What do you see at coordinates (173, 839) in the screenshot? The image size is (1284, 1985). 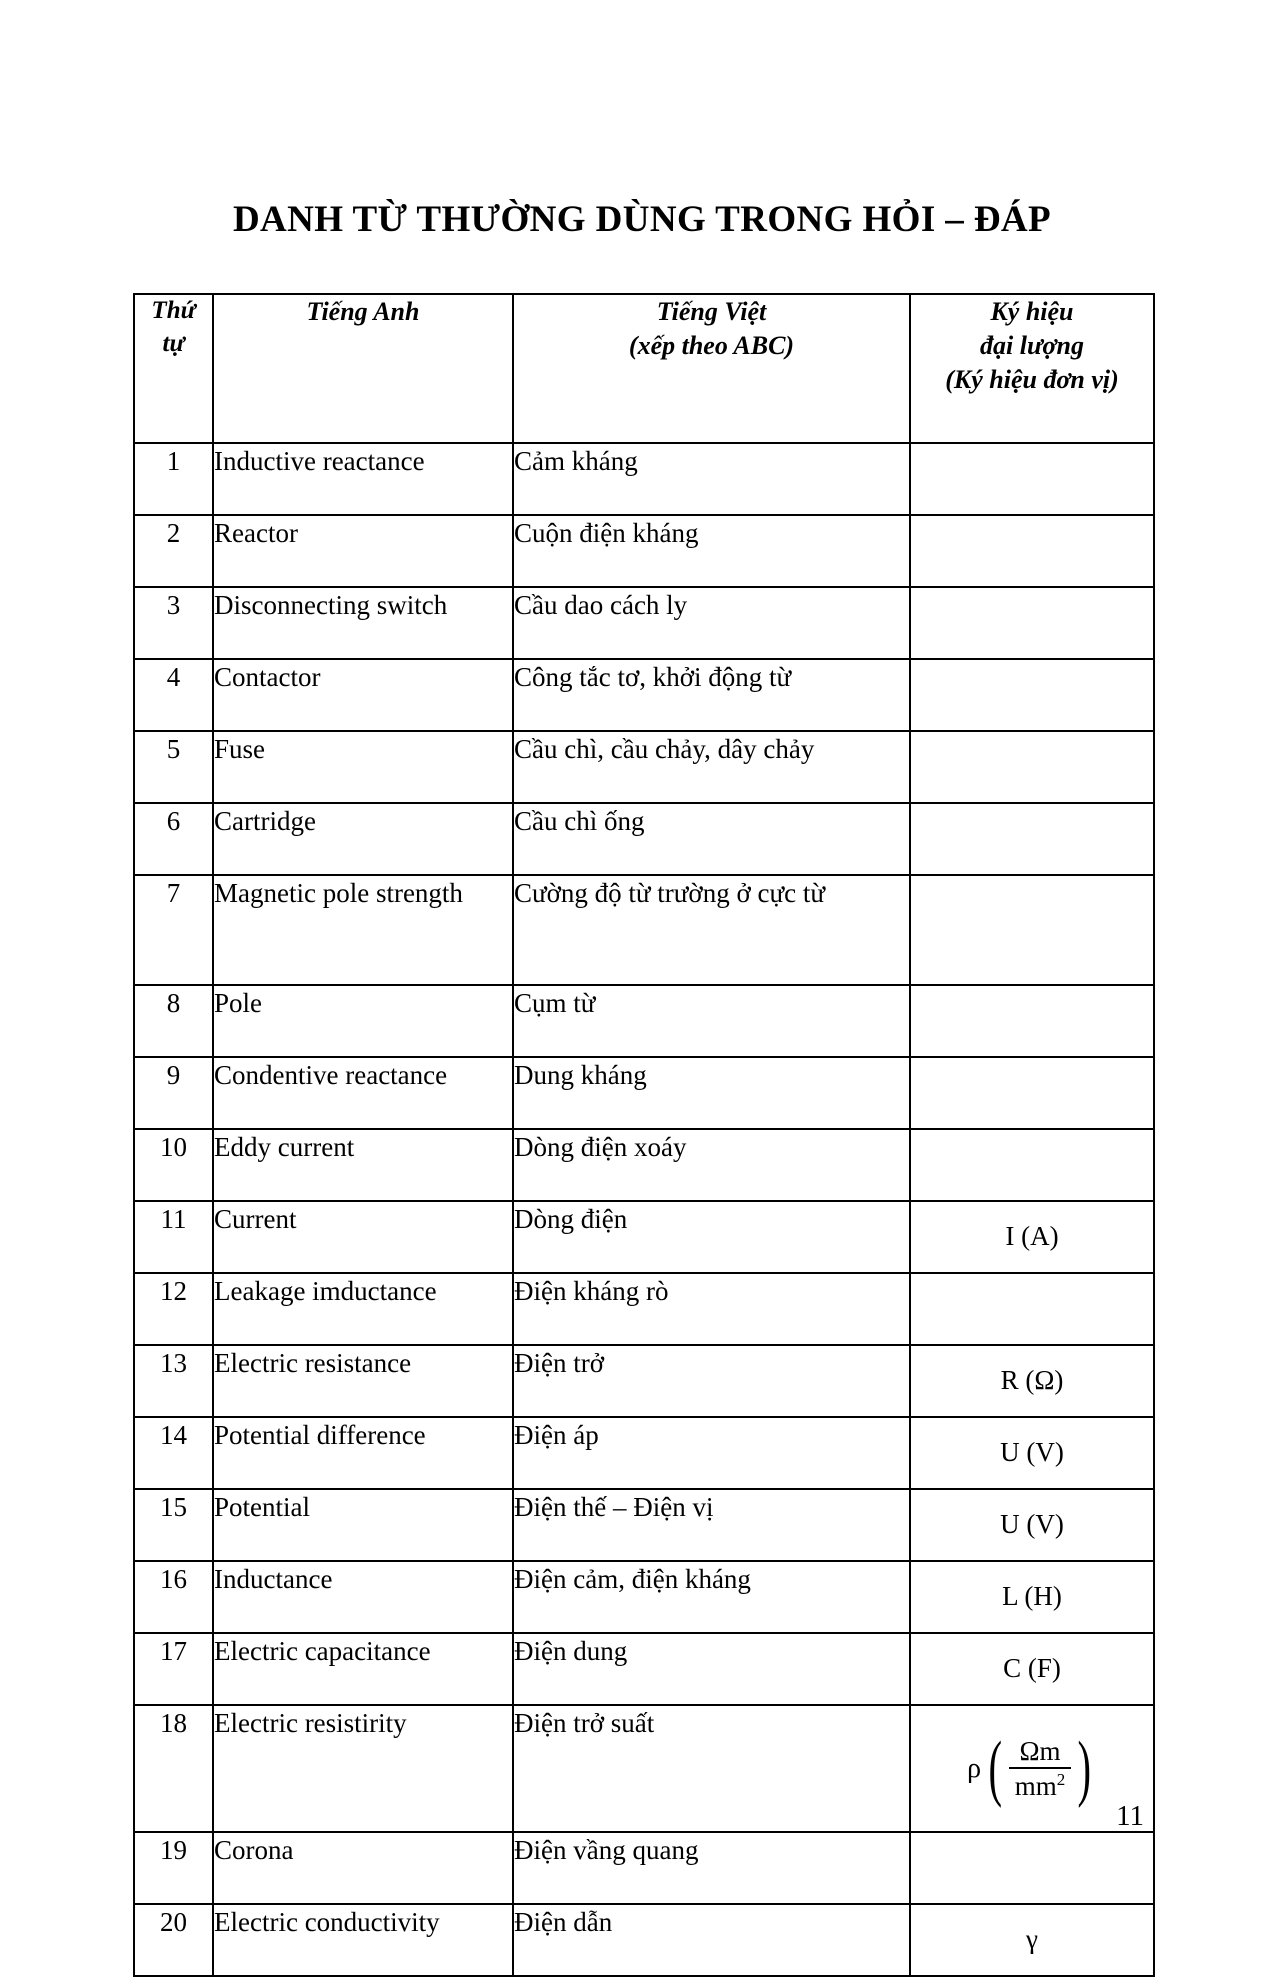 I see `cell-number: 6` at bounding box center [173, 839].